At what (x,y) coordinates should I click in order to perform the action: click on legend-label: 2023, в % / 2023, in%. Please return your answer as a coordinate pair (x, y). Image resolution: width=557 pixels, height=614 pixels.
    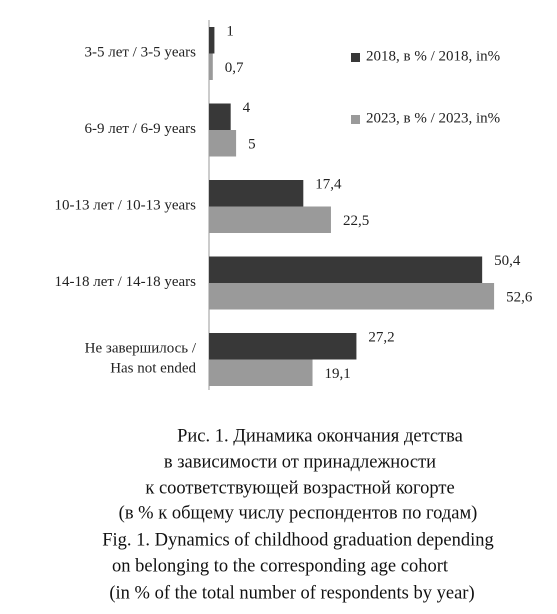
    Looking at the image, I should click on (433, 118).